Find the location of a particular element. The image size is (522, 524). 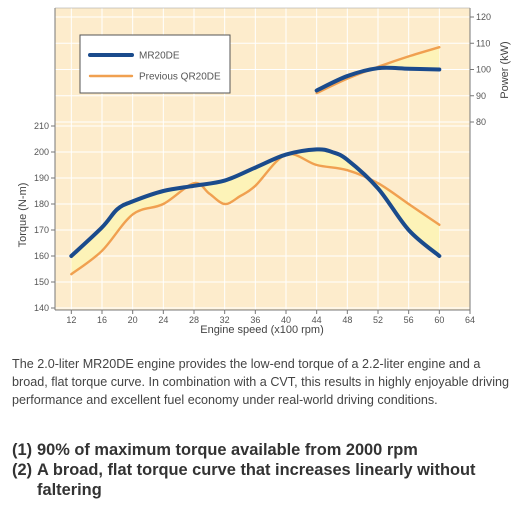

x-tick-label: 12 is located at coordinates (71, 320).